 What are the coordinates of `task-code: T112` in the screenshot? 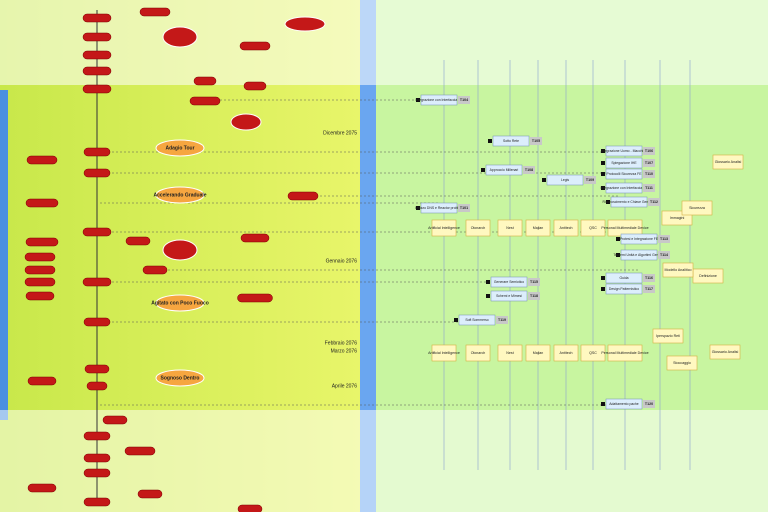 It's located at (654, 202).